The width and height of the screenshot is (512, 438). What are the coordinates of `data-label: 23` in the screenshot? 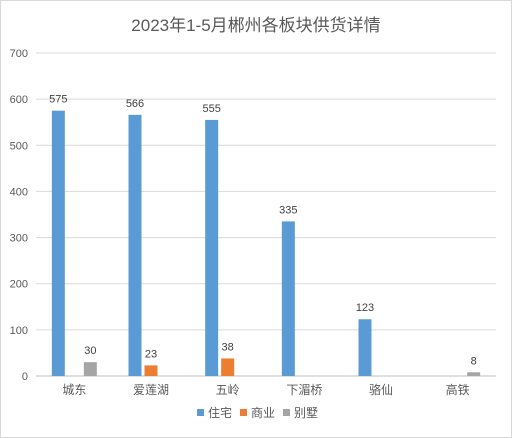 It's located at (151, 354).